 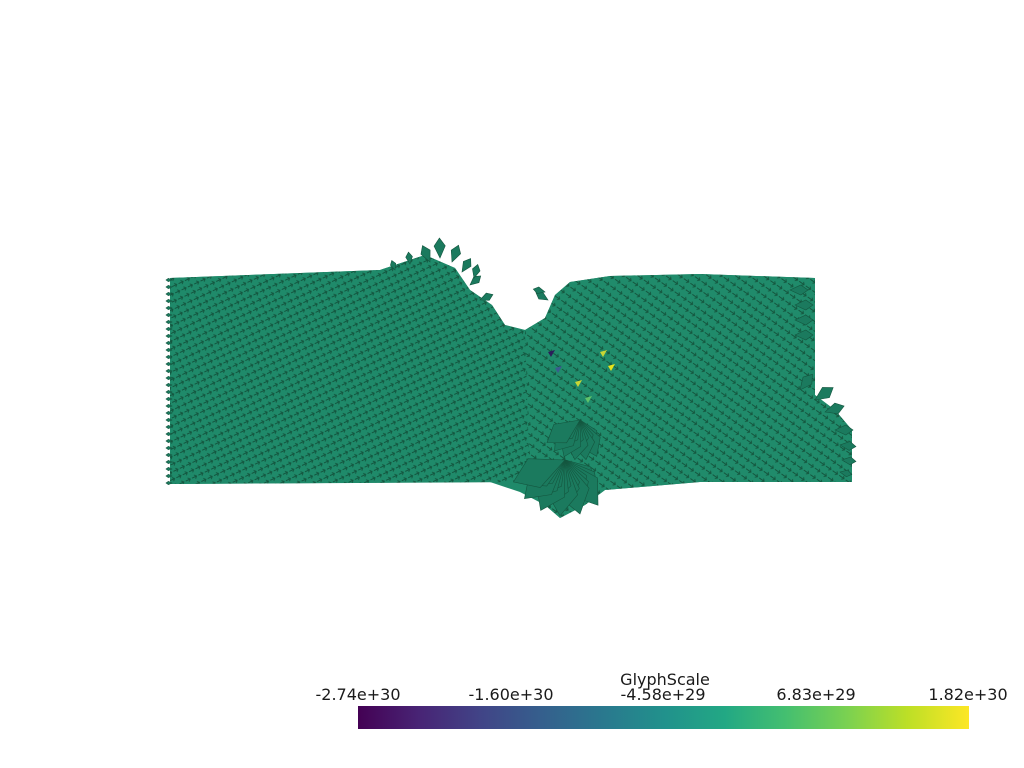 I want to click on colorbar-tick-label: 6.83e+29, so click(x=816, y=694).